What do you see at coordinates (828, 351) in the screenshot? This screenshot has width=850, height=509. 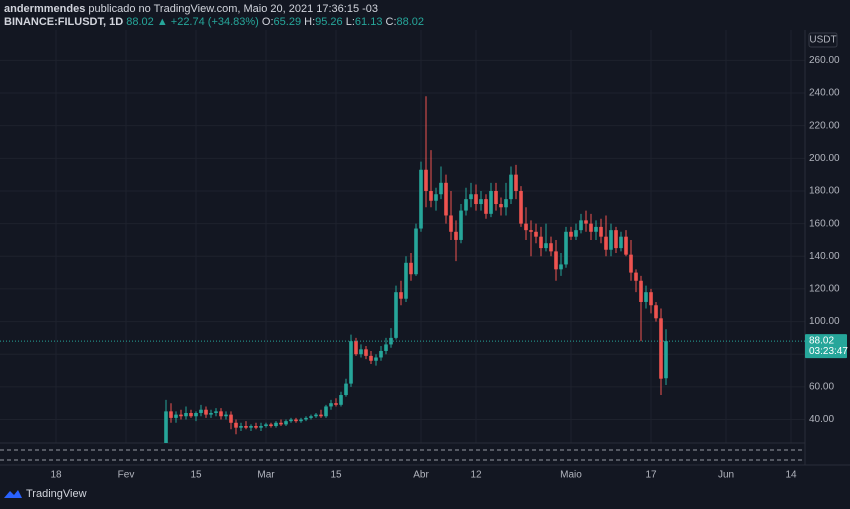 I see `countdown: 03:23:47` at bounding box center [828, 351].